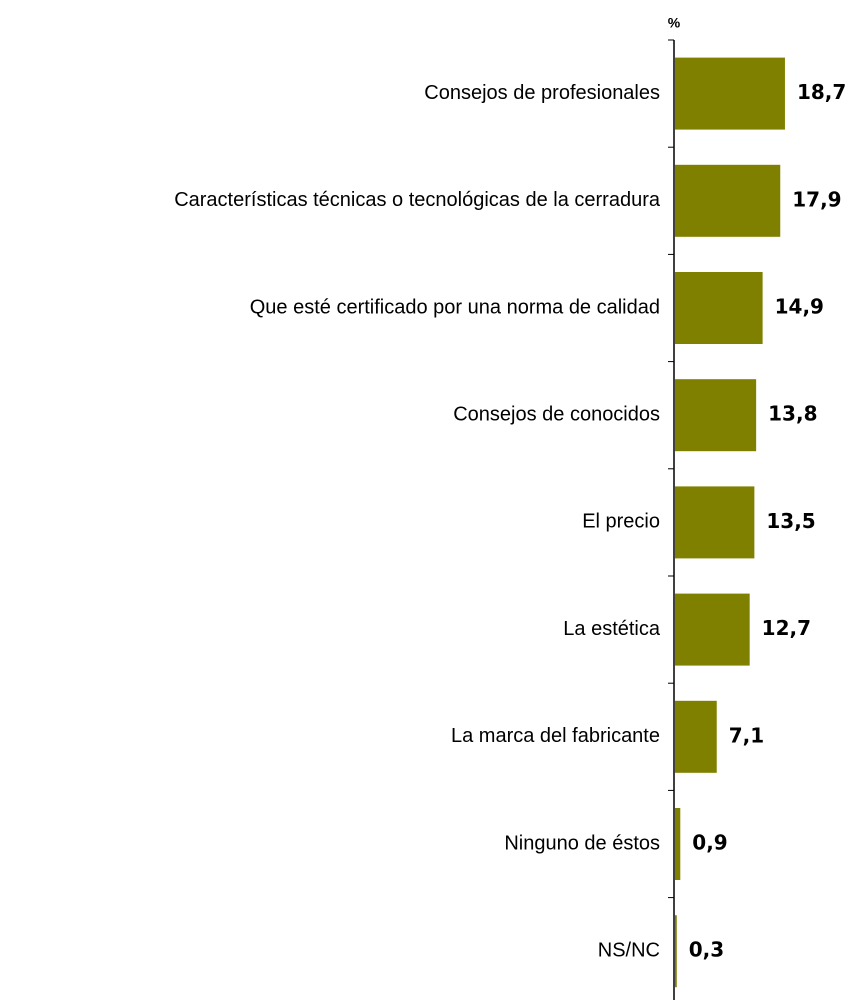 The height and width of the screenshot is (1000, 863). I want to click on value-label: 17,9, so click(816, 199).